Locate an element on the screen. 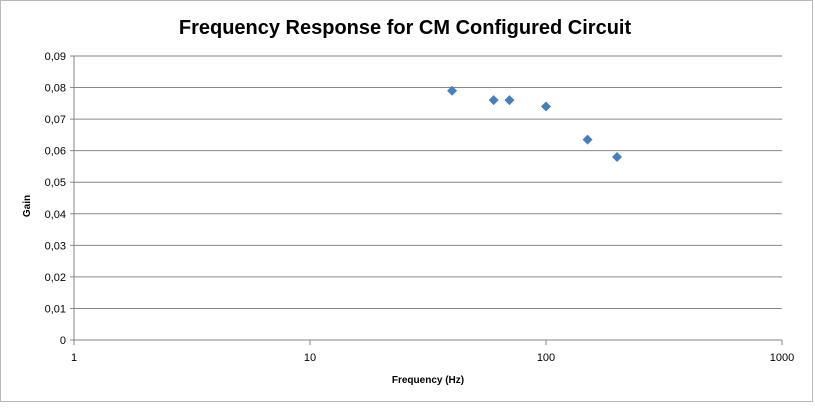 This screenshot has height=408, width=815. y-tick-label: 0,07 is located at coordinates (55, 120).